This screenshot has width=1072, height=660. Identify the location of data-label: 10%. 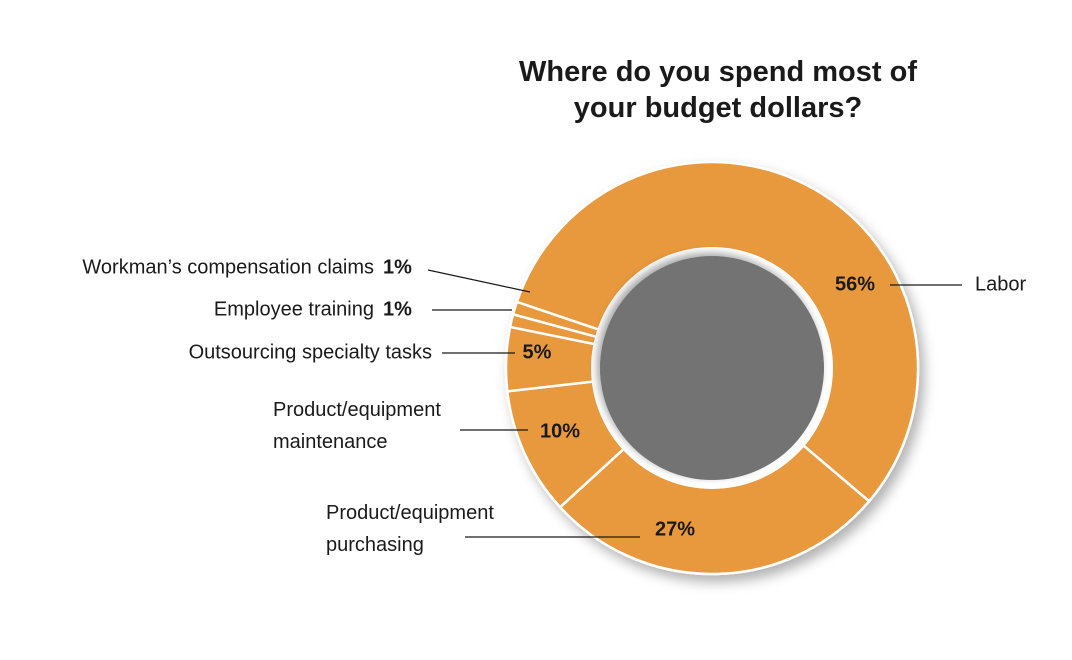
(560, 431).